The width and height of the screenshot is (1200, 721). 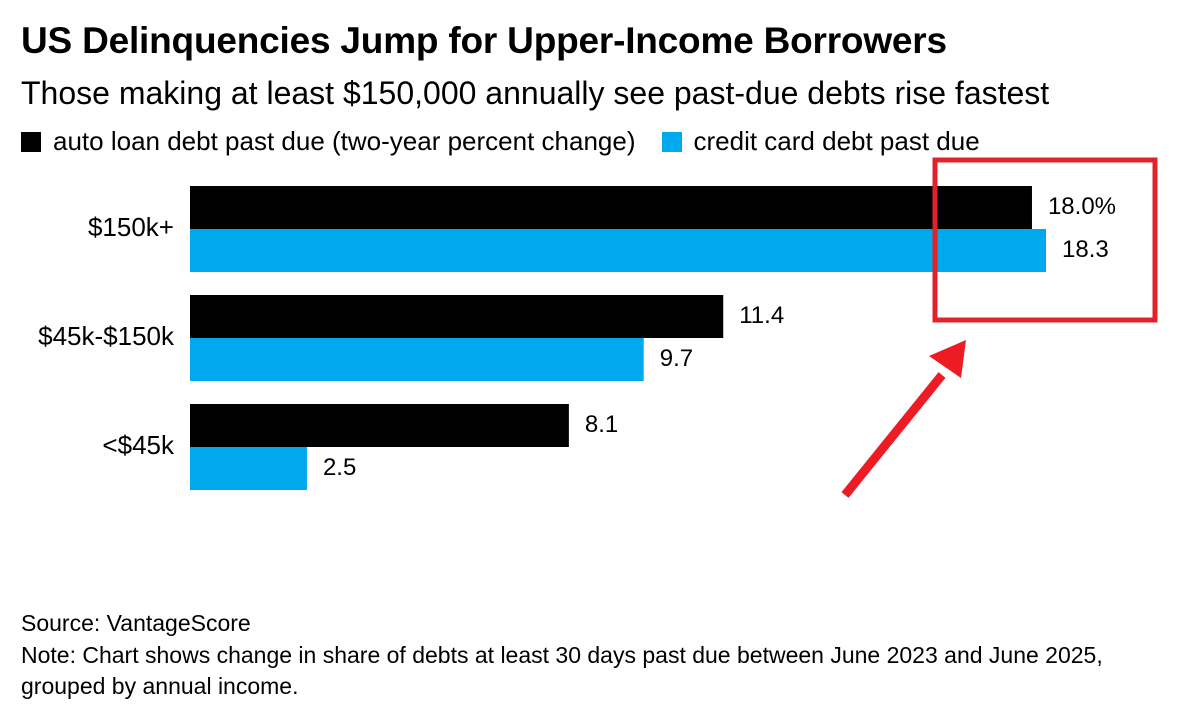 I want to click on arrow-head-icon, so click(x=947, y=359).